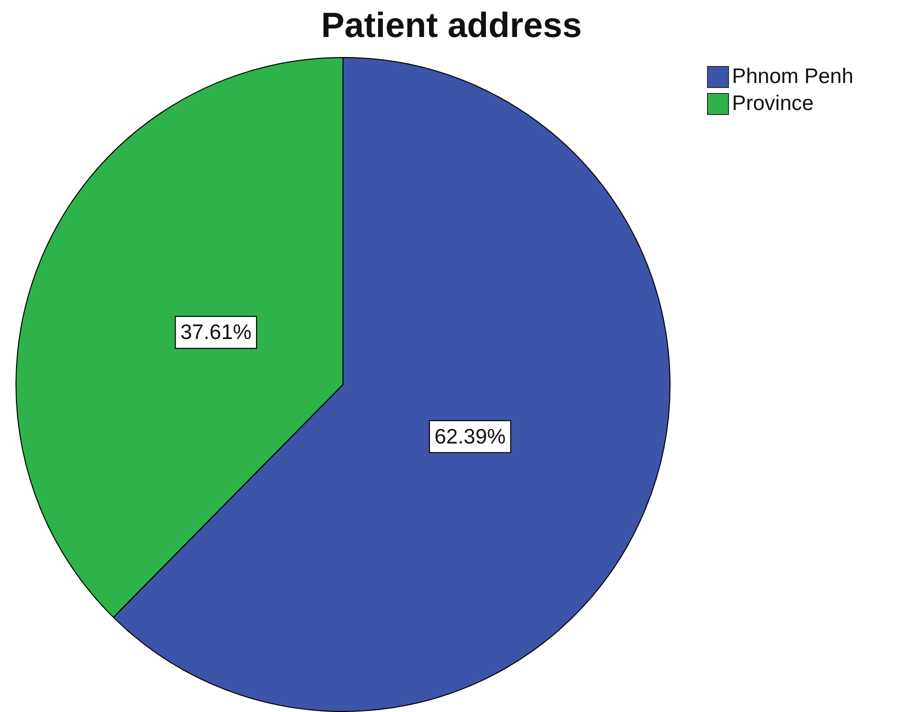  What do you see at coordinates (451, 26) in the screenshot?
I see `chart-title: Patient address` at bounding box center [451, 26].